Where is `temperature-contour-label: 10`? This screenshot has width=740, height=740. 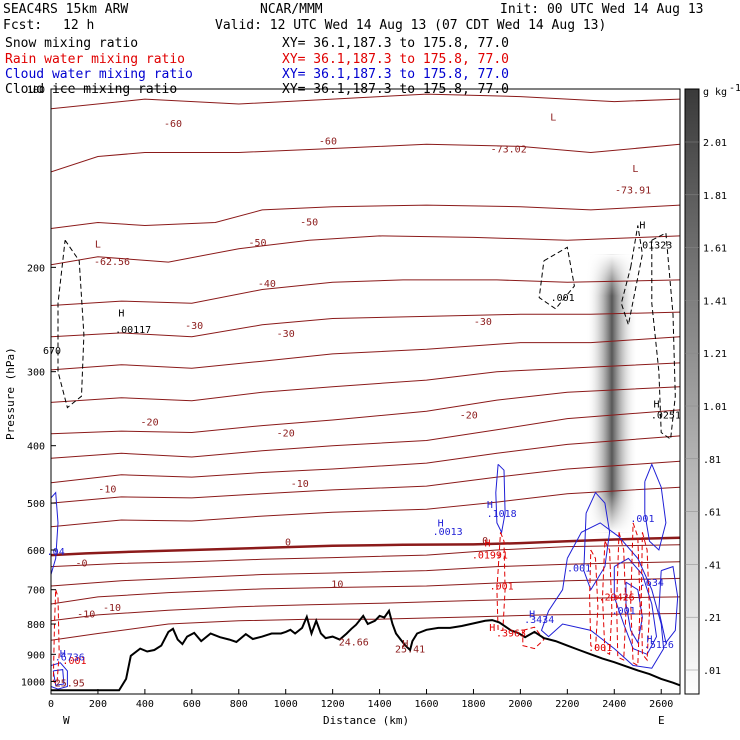
temperature-contour-label: 10 is located at coordinates (337, 584).